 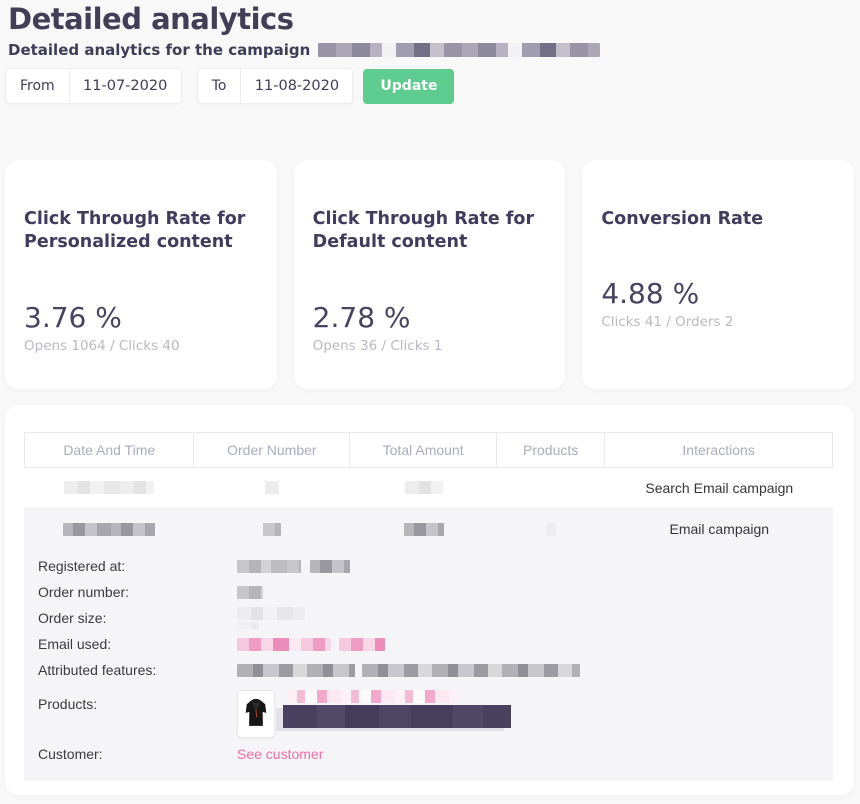 I want to click on from-label: From, so click(x=37, y=86).